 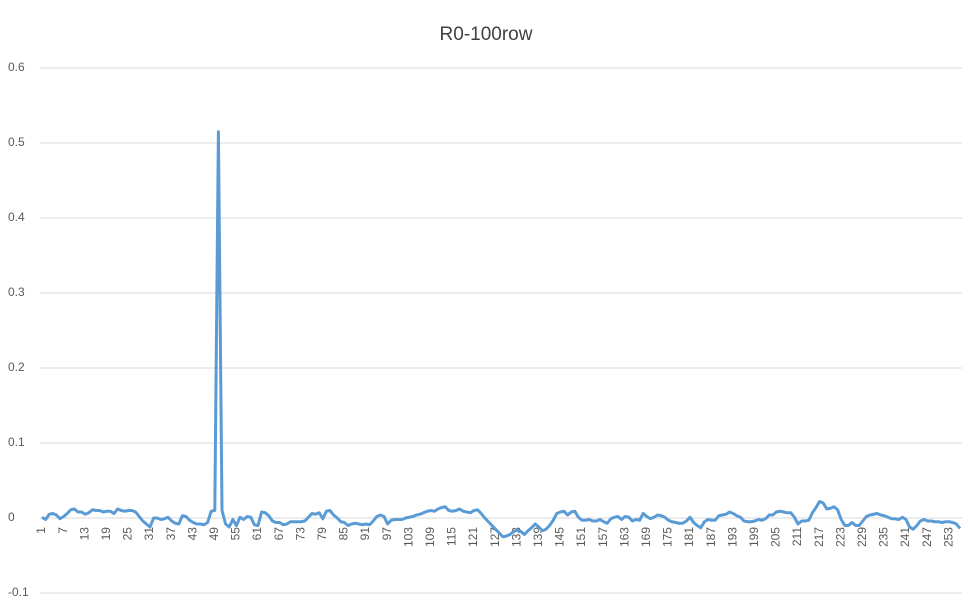 I want to click on y-tick-label: 0.3, so click(x=16, y=292).